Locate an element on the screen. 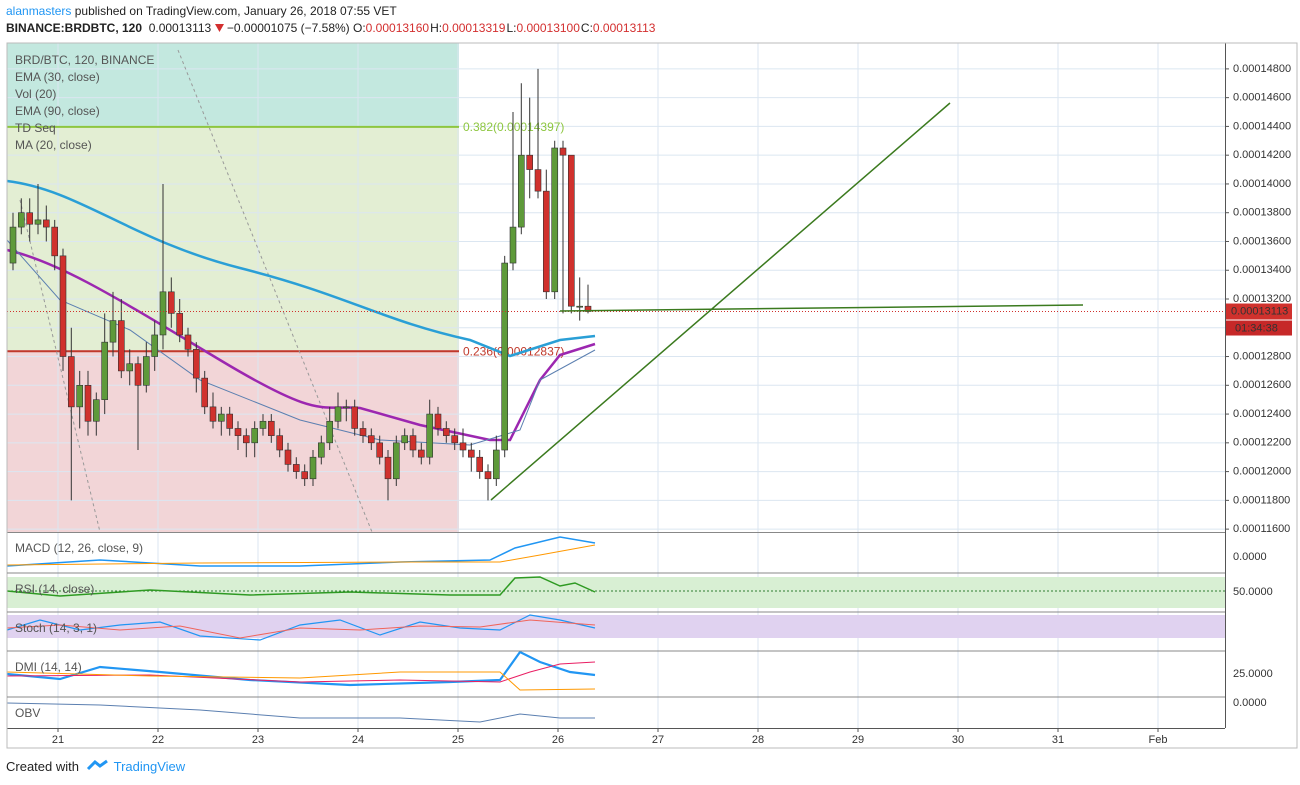 The image size is (1300, 785). y-tick-label: 0.00013200 is located at coordinates (1262, 299).